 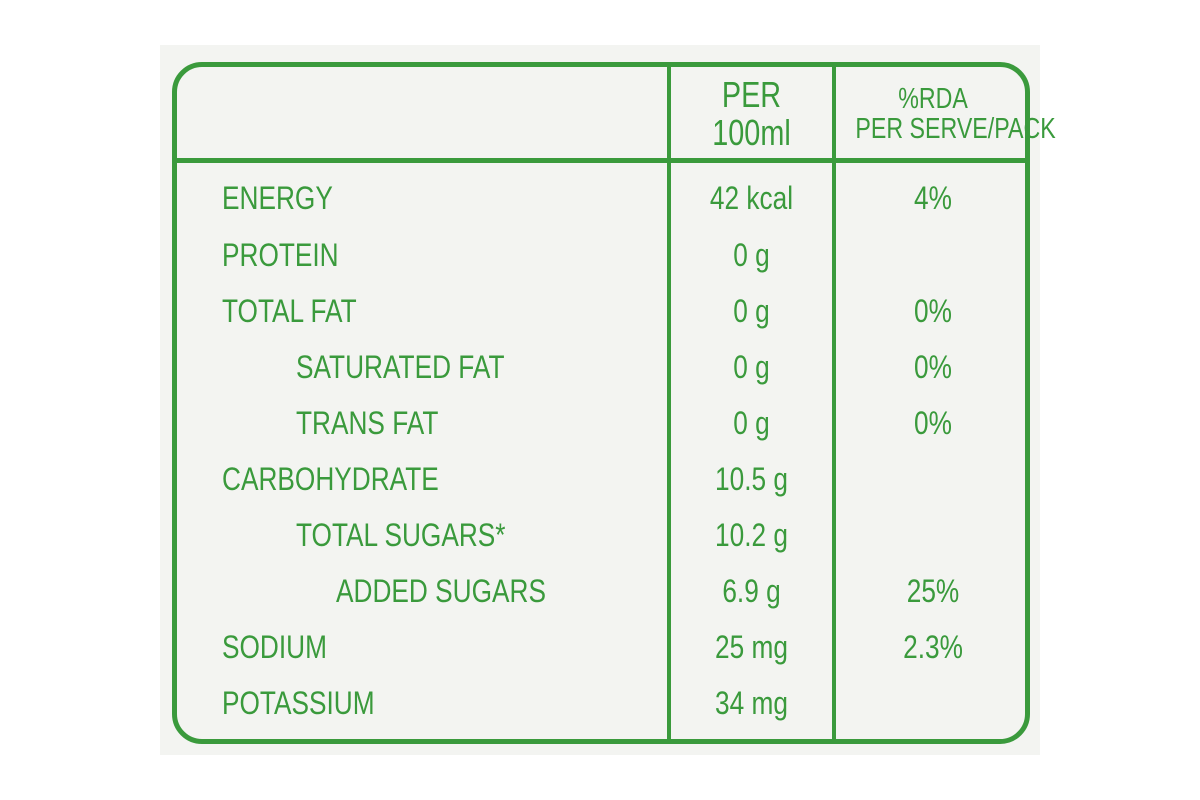 I want to click on header-rda-line1: %RDA, so click(x=933, y=99).